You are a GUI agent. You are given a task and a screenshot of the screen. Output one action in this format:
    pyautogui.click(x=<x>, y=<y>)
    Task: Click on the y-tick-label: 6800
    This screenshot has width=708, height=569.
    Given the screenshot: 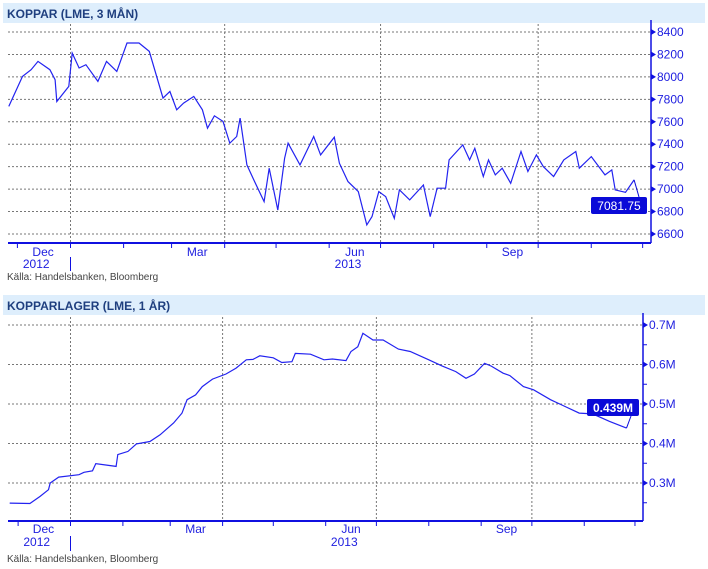 What is the action you would take?
    pyautogui.click(x=670, y=212)
    